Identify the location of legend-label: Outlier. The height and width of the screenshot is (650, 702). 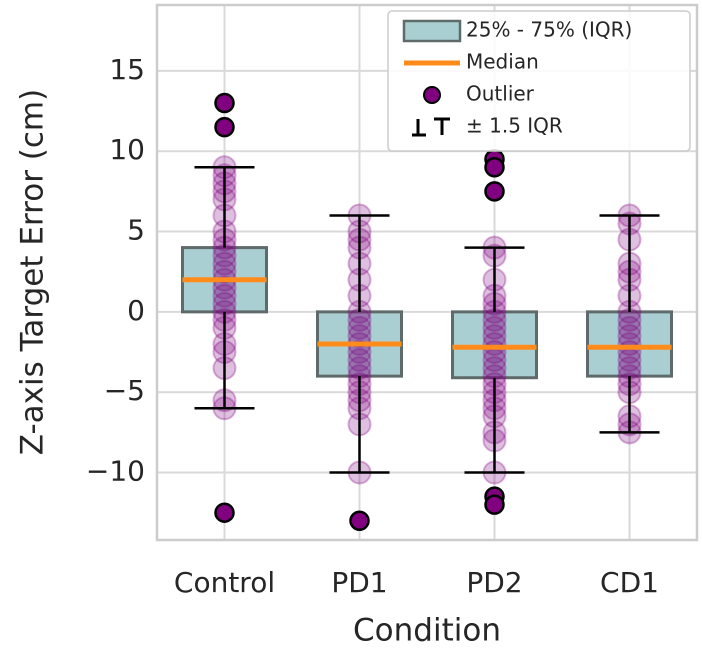
(500, 94).